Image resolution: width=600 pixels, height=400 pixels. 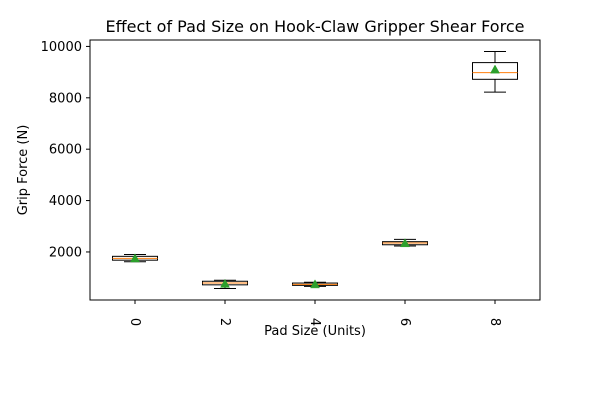 What do you see at coordinates (404, 322) in the screenshot?
I see `x-tick-label: 6` at bounding box center [404, 322].